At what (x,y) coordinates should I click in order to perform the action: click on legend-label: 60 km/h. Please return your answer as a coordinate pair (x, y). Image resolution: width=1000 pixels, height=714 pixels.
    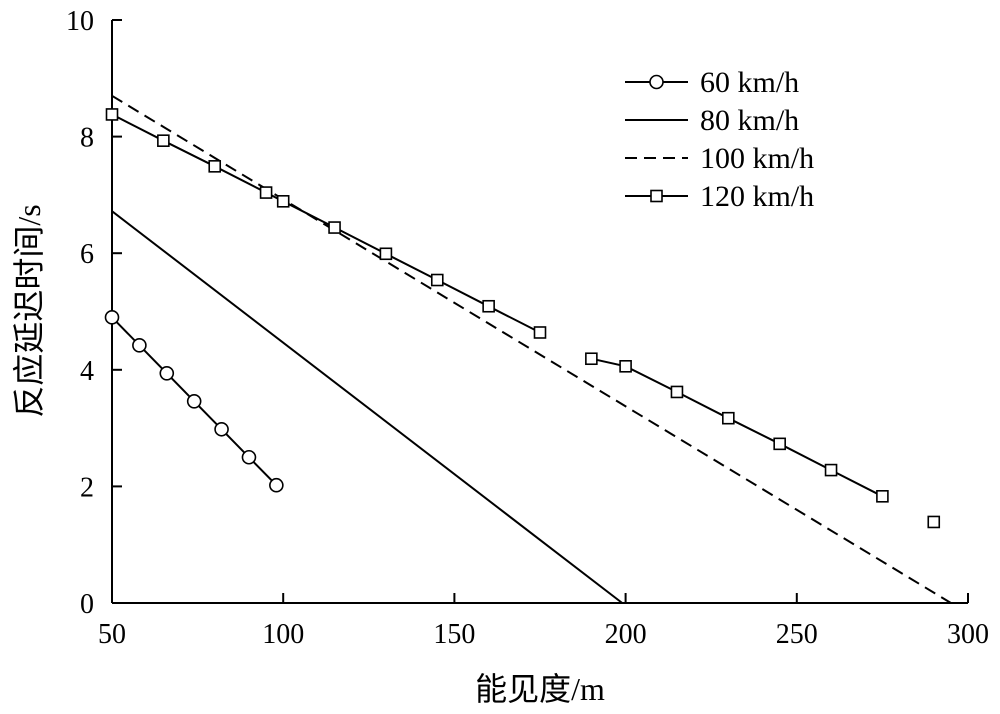
    Looking at the image, I should click on (749, 82).